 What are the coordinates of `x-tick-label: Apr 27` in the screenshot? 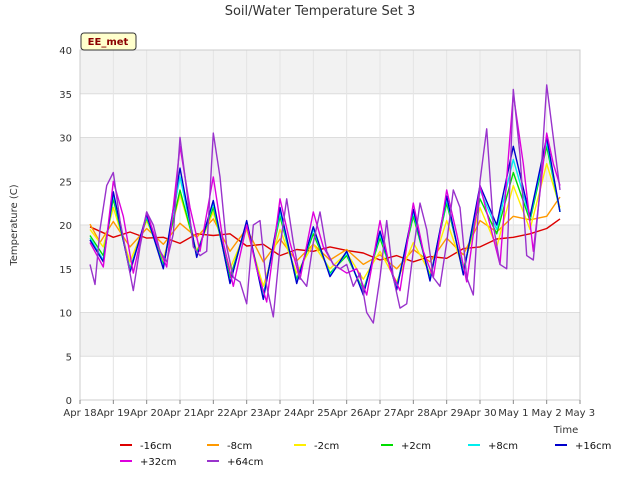 It's located at (379, 413).